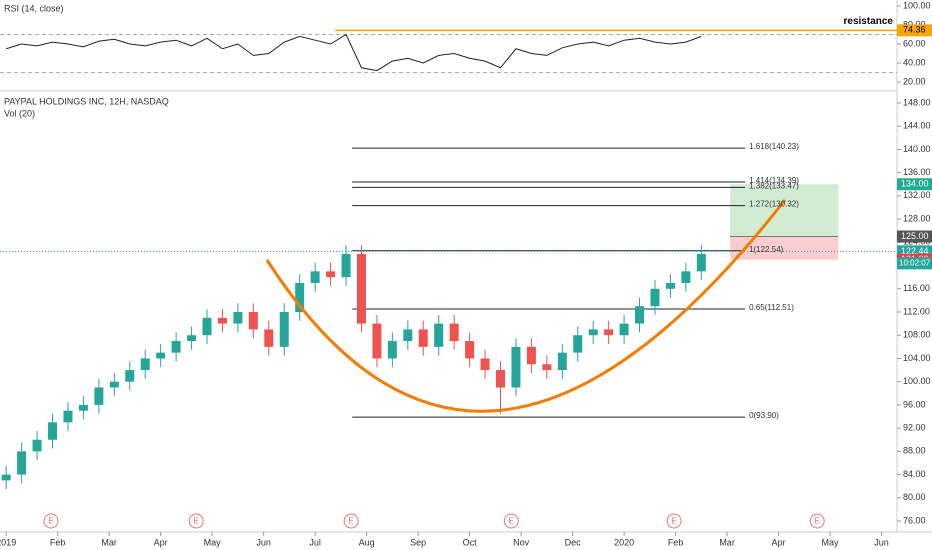 Image resolution: width=932 pixels, height=550 pixels. Describe the element at coordinates (521, 542) in the screenshot. I see `x-tick-label: Nov` at that location.